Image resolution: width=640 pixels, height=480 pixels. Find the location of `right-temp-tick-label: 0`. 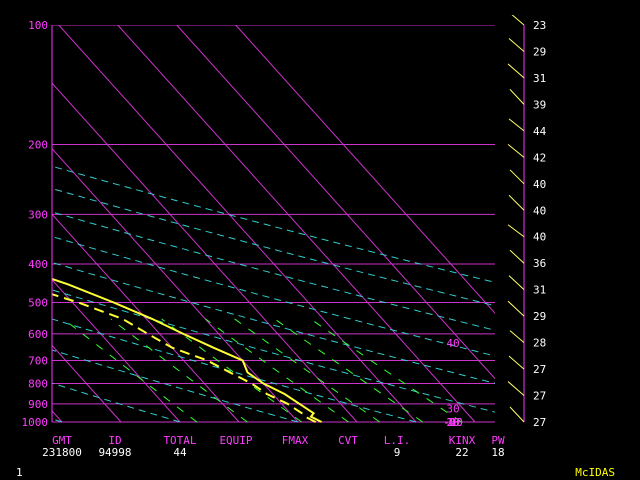

right-temp-tick-label: 0 is located at coordinates (453, 422).